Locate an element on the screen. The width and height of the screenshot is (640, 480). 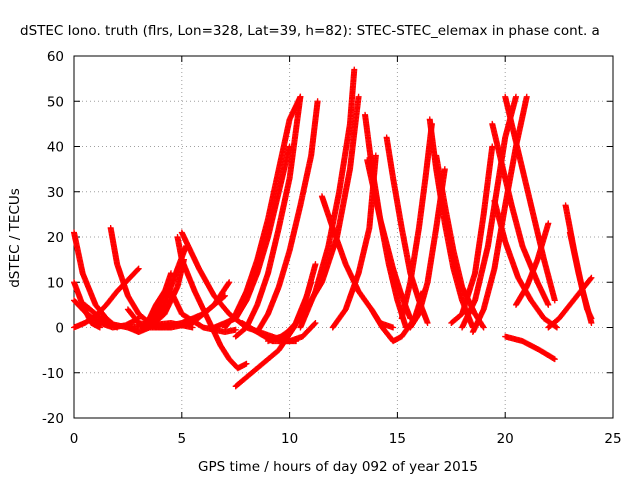
x-tick-label: 0 is located at coordinates (74, 439).